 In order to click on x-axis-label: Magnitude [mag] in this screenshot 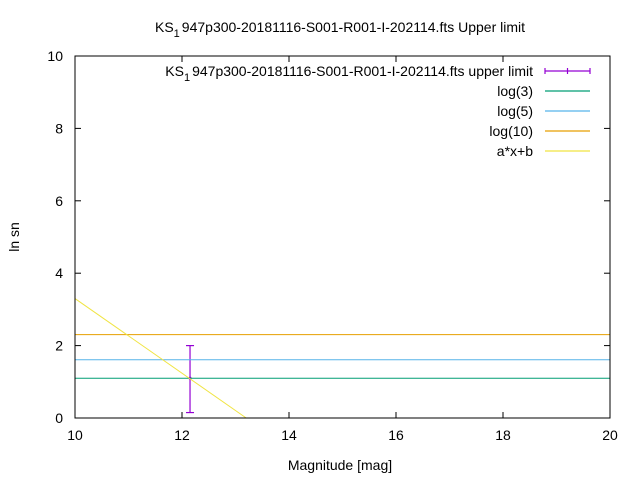, I will do `click(340, 465)`.